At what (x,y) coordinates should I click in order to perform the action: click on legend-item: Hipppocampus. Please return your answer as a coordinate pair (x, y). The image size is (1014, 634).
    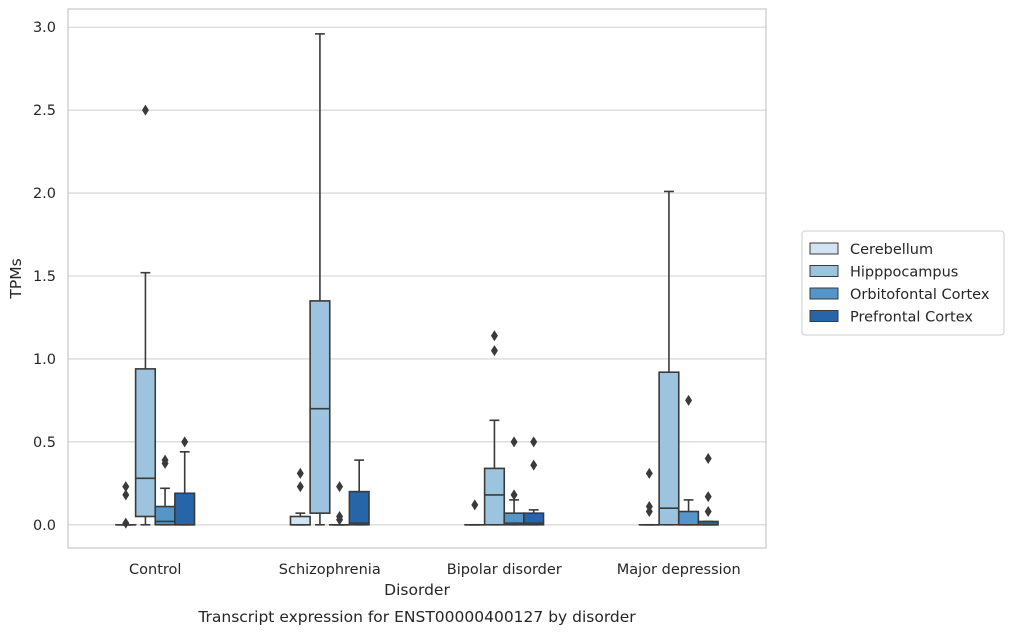
    Looking at the image, I should click on (883, 273).